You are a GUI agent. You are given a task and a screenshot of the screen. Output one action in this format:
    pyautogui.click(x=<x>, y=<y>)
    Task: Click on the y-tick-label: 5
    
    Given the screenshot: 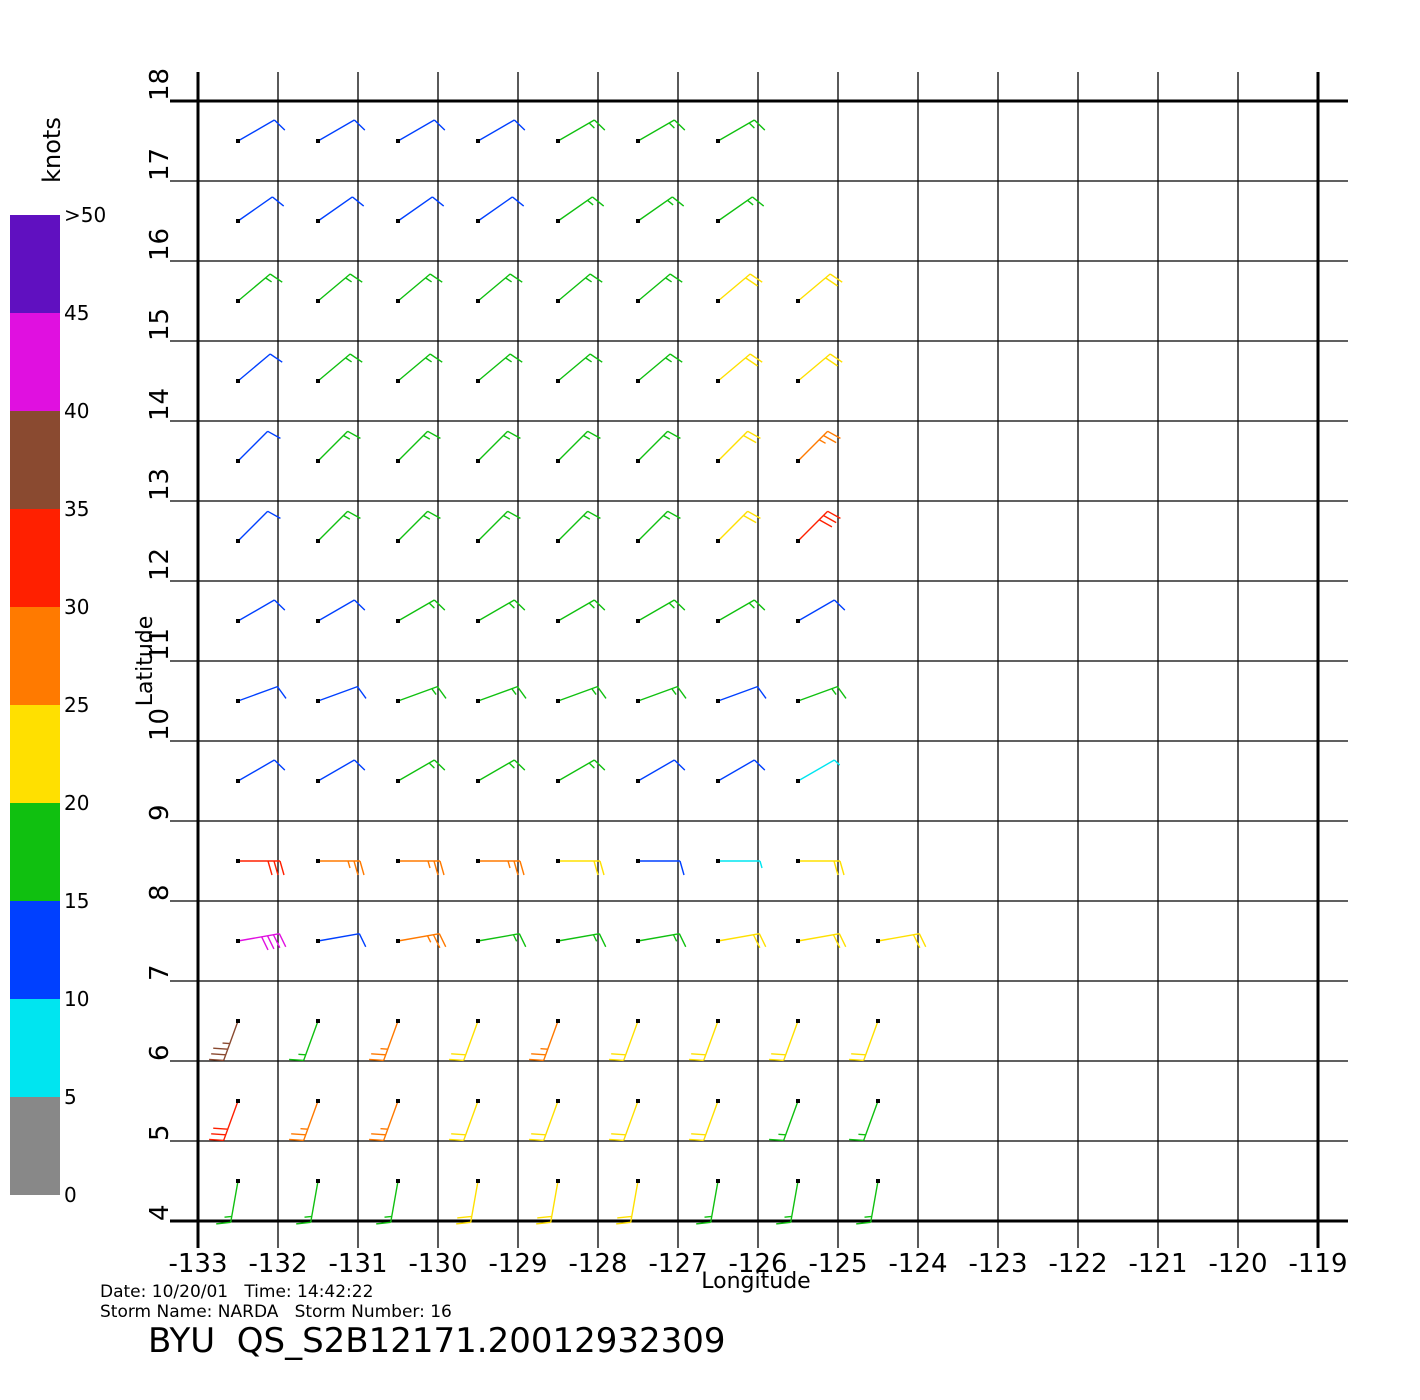 What is the action you would take?
    pyautogui.click(x=160, y=1132)
    